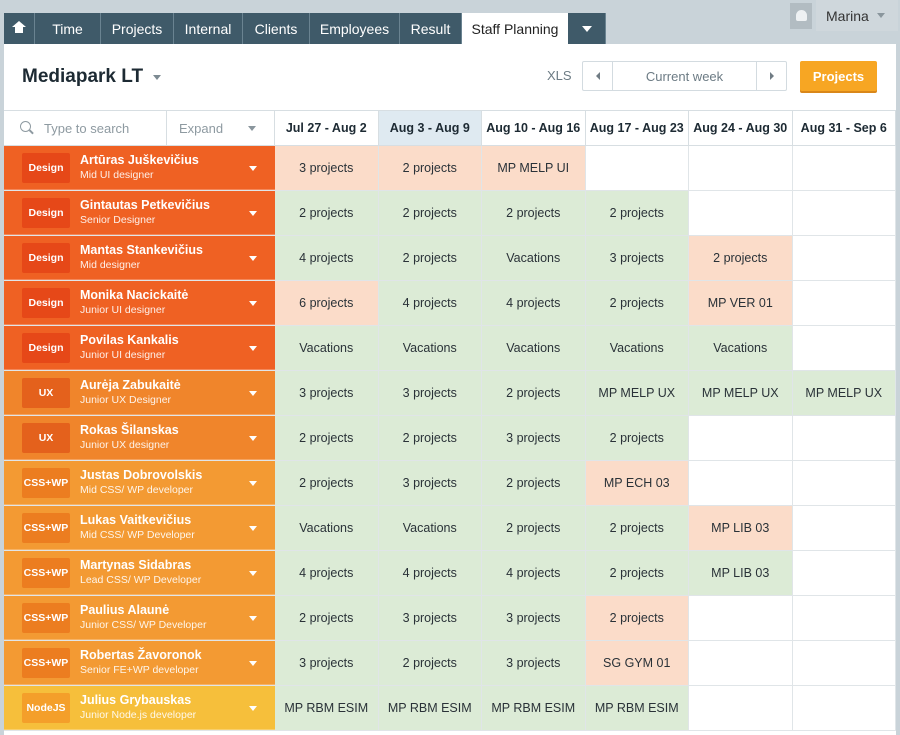 This screenshot has height=735, width=900. Describe the element at coordinates (68, 28) in the screenshot. I see `tab-time: Time` at that location.